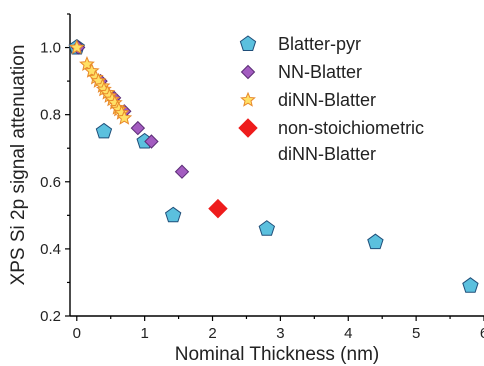 The width and height of the screenshot is (484, 366). Describe the element at coordinates (327, 100) in the screenshot. I see `legend-label: diNN-Blatter` at that location.